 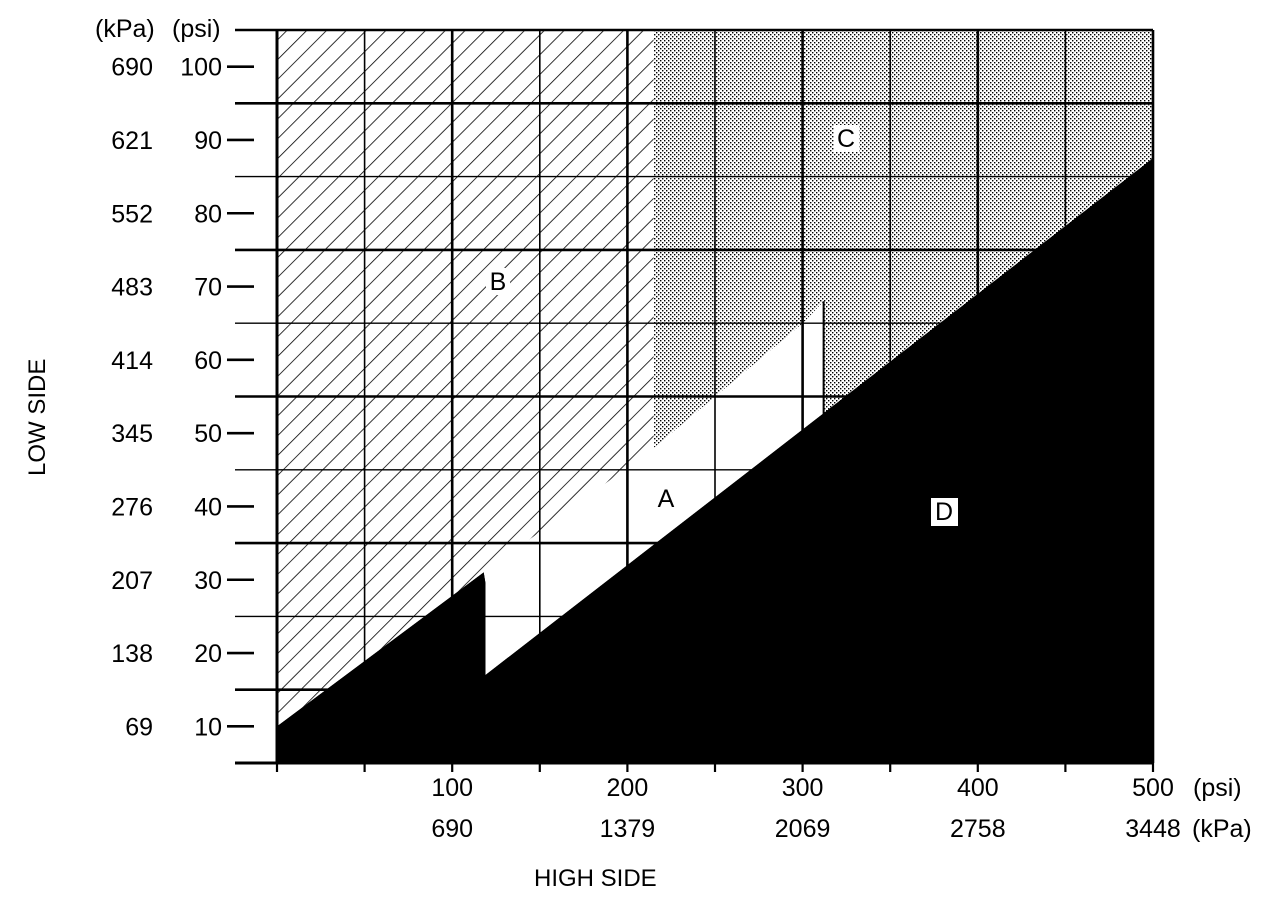 What do you see at coordinates (132, 434) in the screenshot?
I see `y-tick-label-kpa: 345` at bounding box center [132, 434].